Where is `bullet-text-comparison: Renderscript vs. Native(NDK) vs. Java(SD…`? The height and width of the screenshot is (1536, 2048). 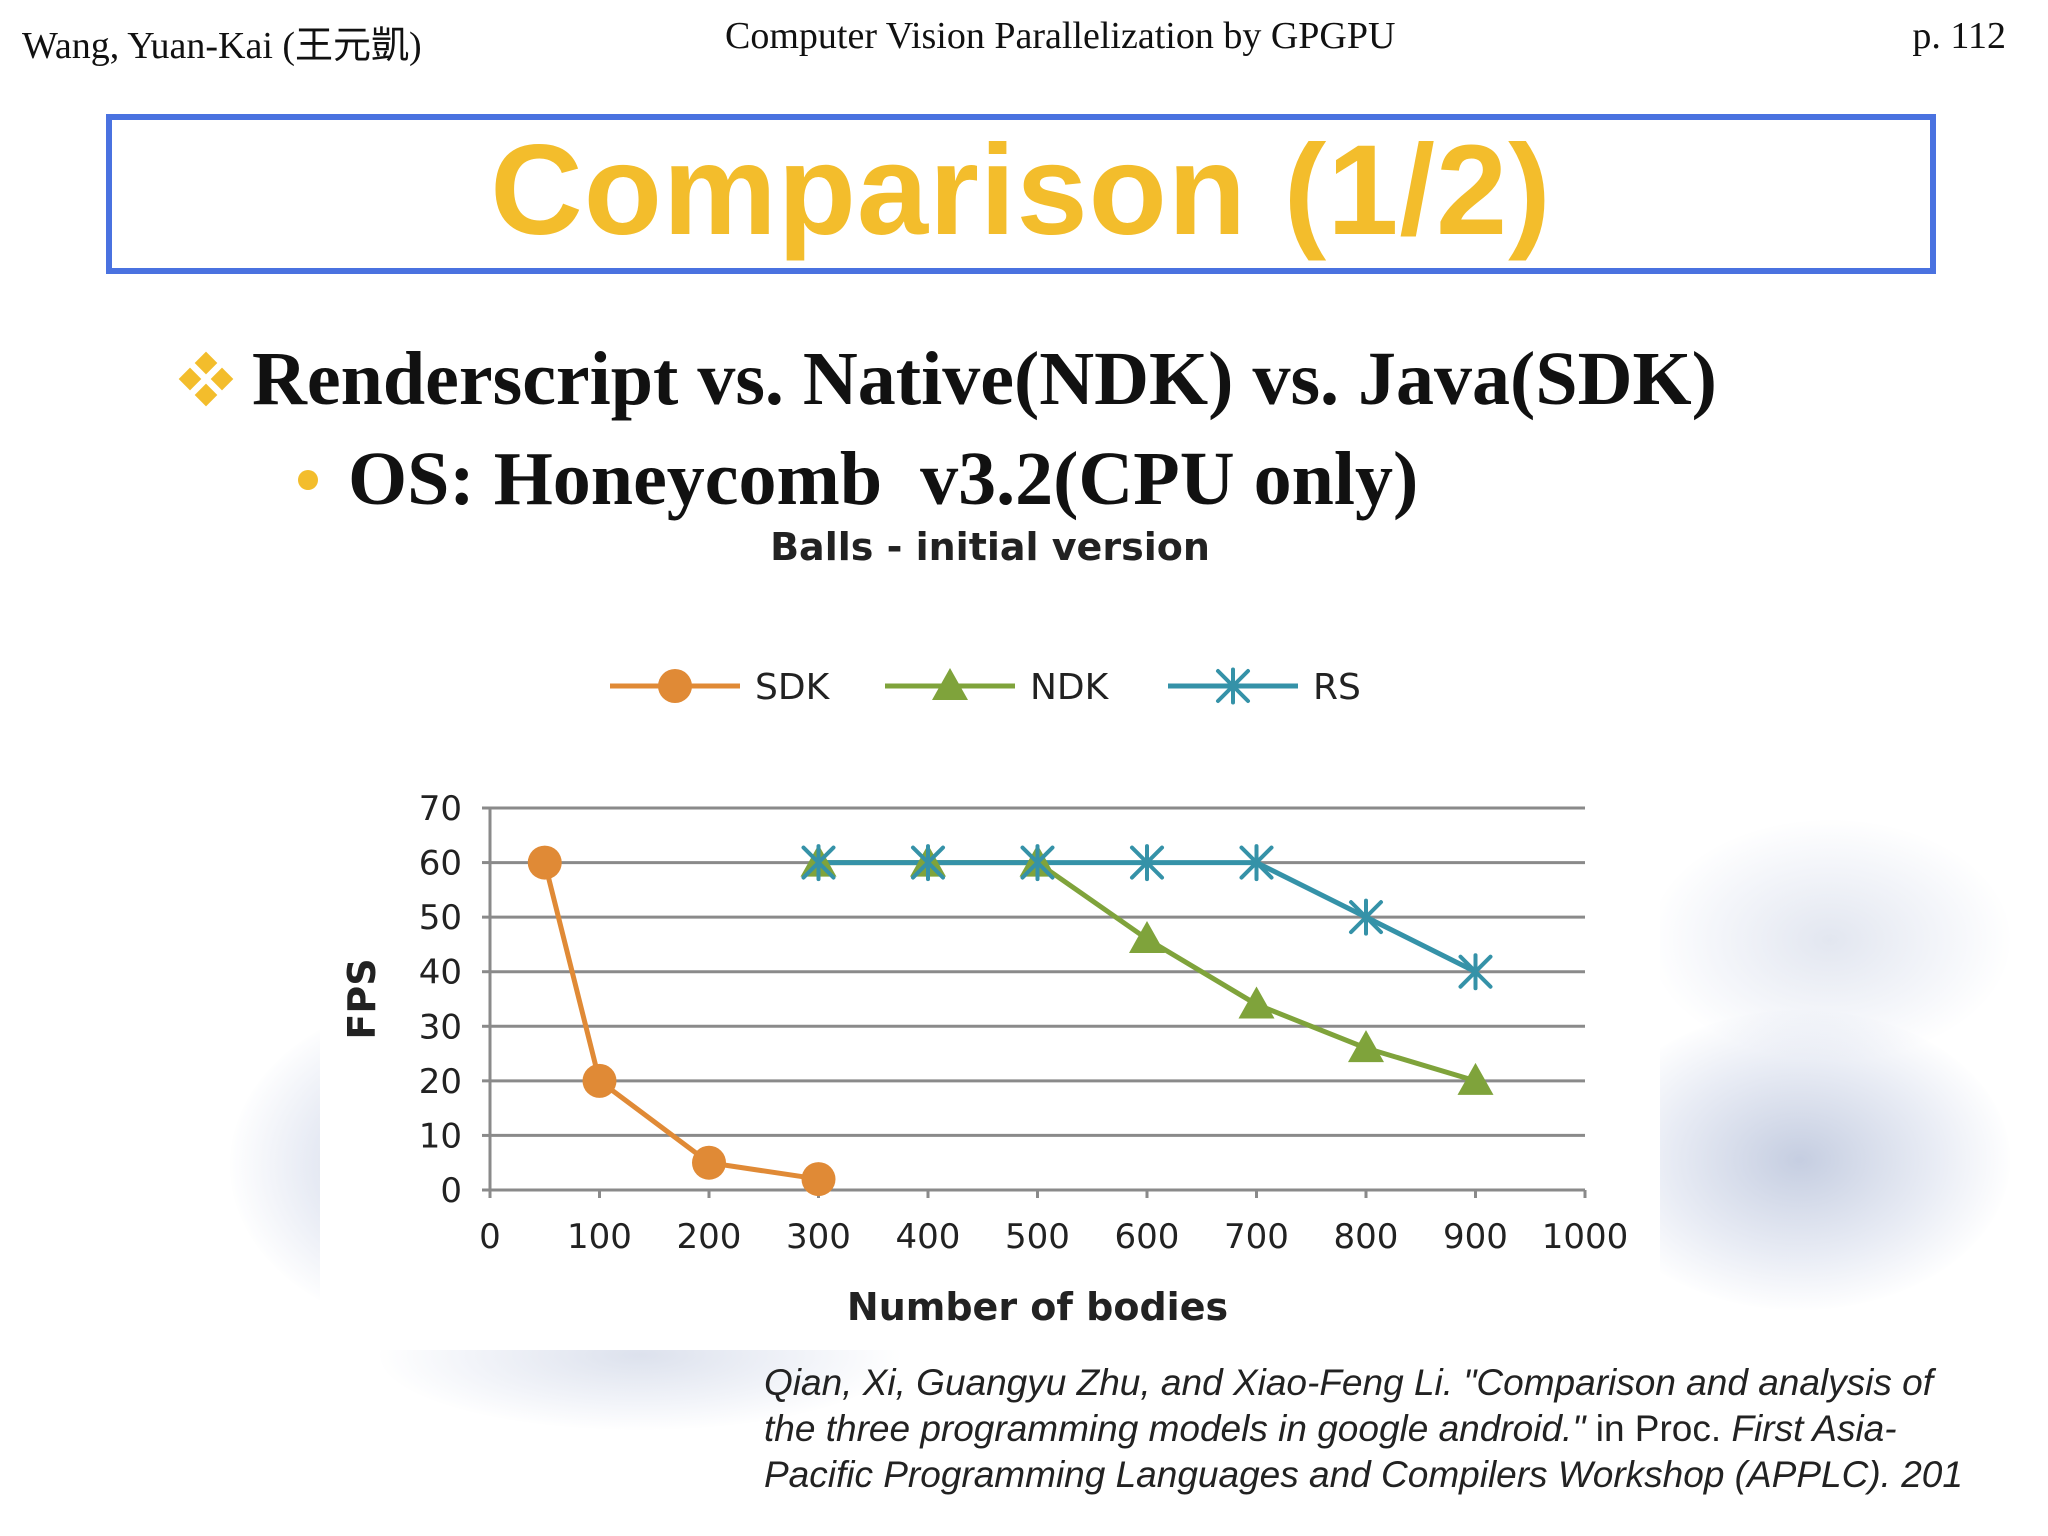 bullet-text-comparison: Renderscript vs. Native(NDK) vs. Java(SD… is located at coordinates (984, 379).